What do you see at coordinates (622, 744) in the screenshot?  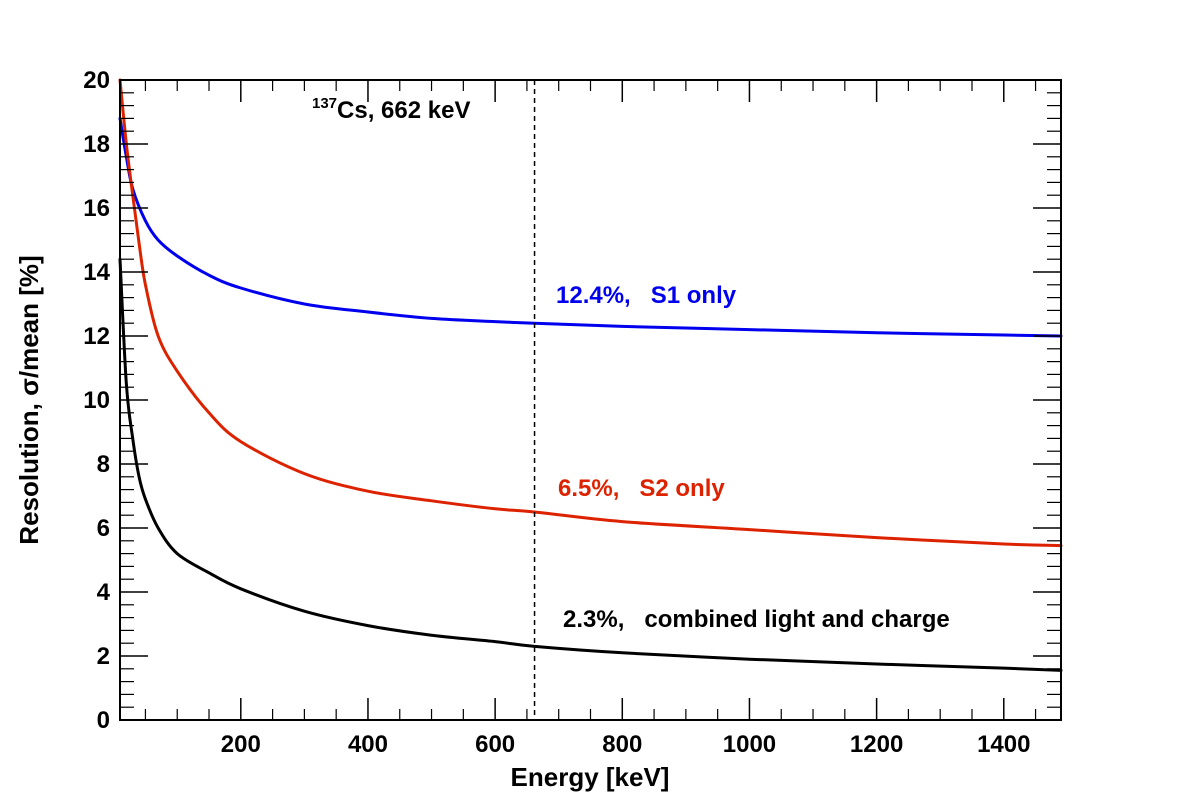 I see `x-tick-label: 800` at bounding box center [622, 744].